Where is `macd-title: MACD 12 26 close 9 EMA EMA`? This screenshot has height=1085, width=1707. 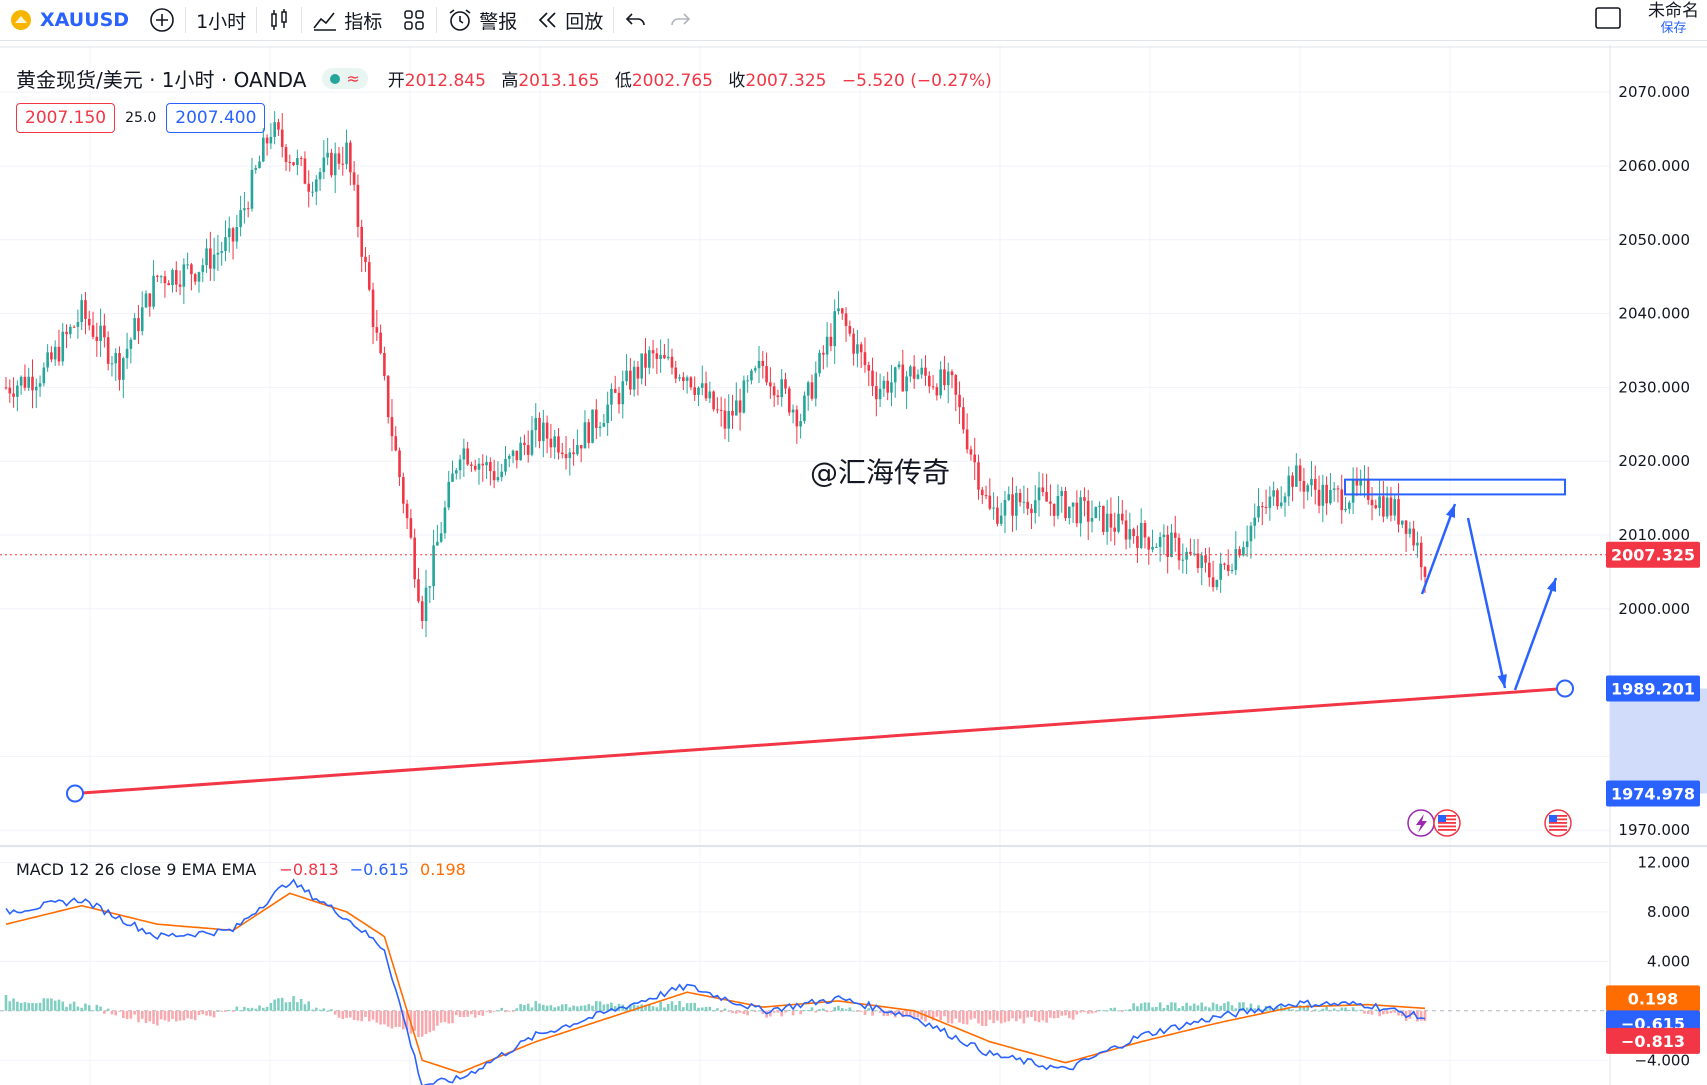
macd-title: MACD 12 26 close 9 EMA EMA is located at coordinates (136, 869).